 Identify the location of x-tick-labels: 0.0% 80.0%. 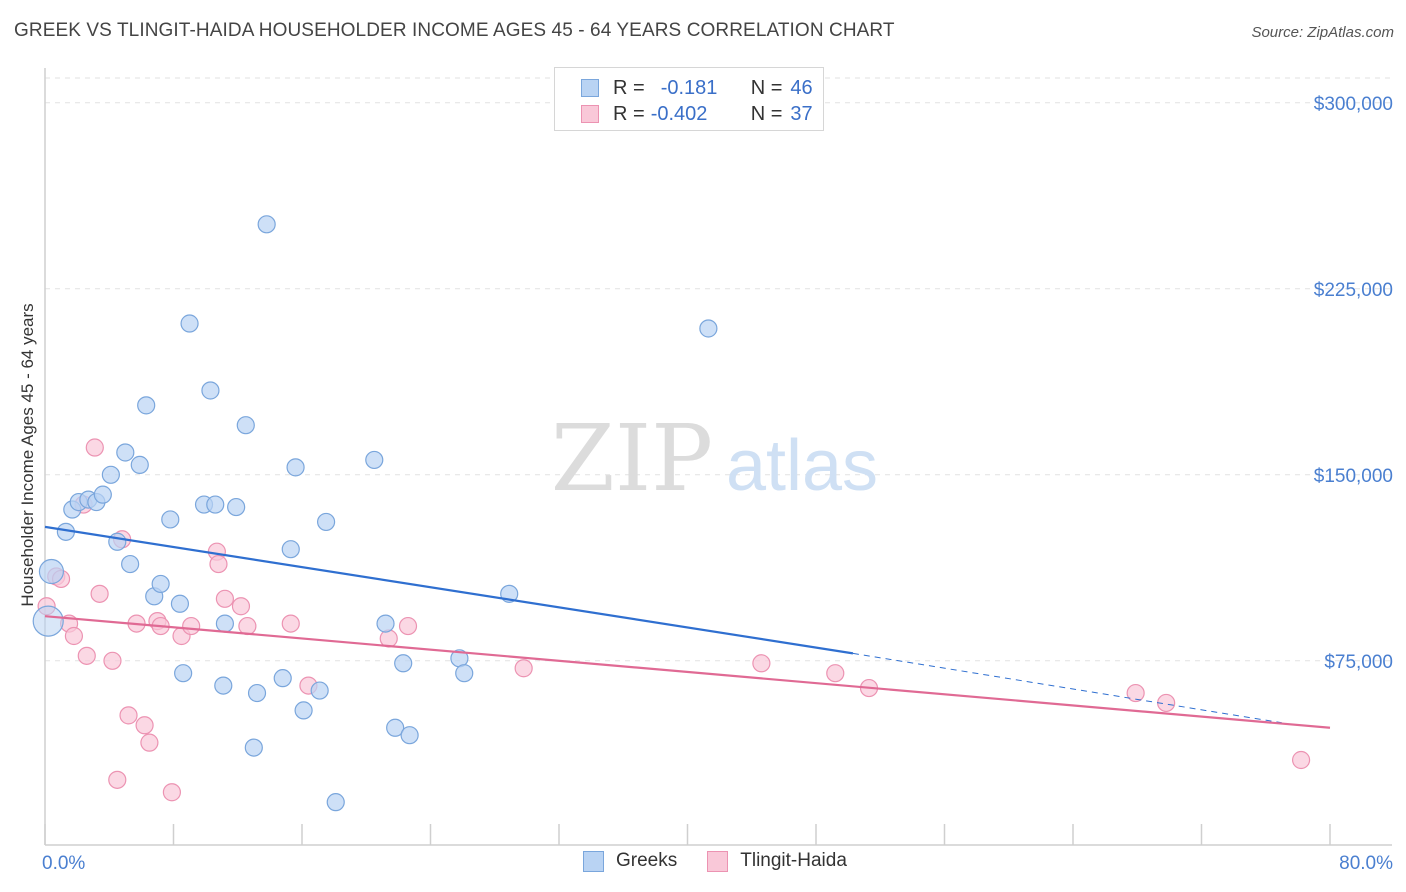
(717, 863).